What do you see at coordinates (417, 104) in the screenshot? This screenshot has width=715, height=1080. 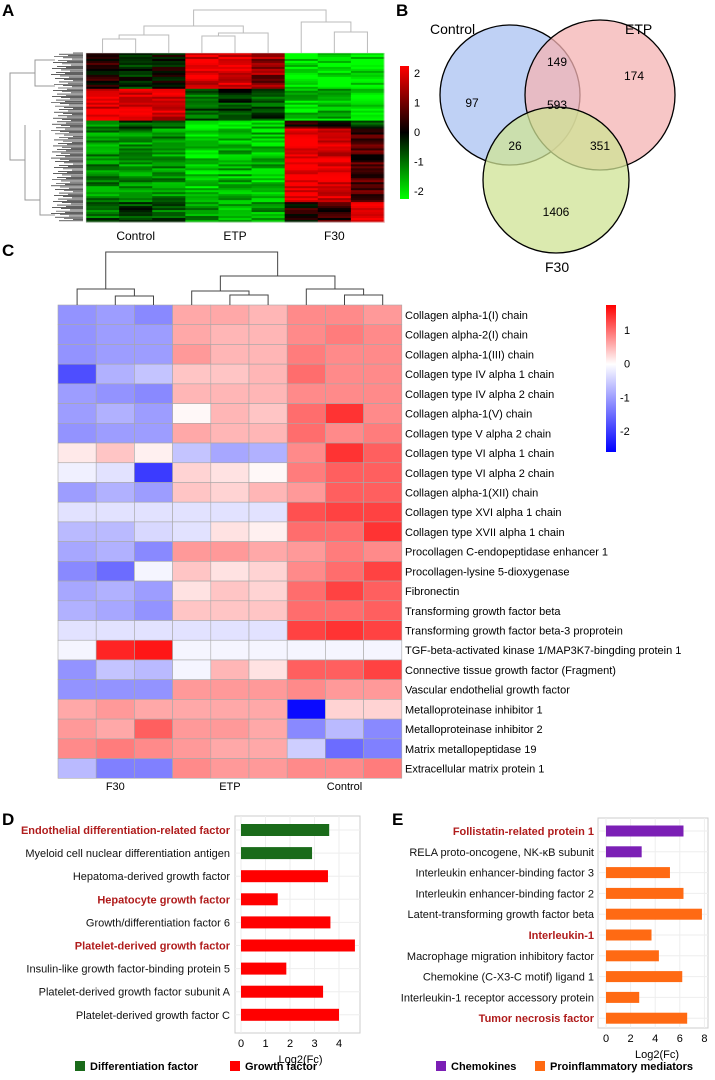 I see `colorbar-tick: 1` at bounding box center [417, 104].